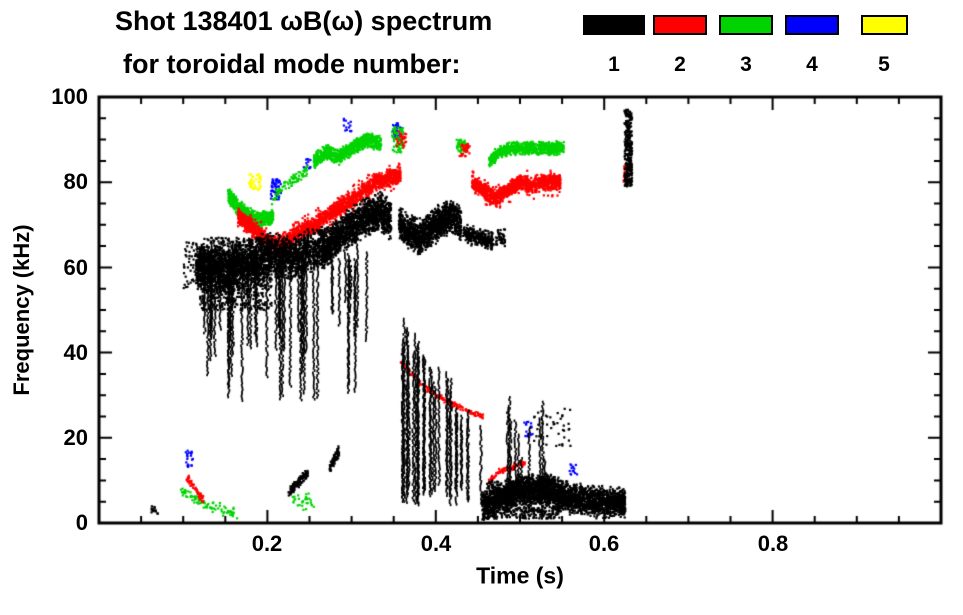 The height and width of the screenshot is (615, 963). What do you see at coordinates (812, 25) in the screenshot?
I see `legend-swatch-mode4` at bounding box center [812, 25].